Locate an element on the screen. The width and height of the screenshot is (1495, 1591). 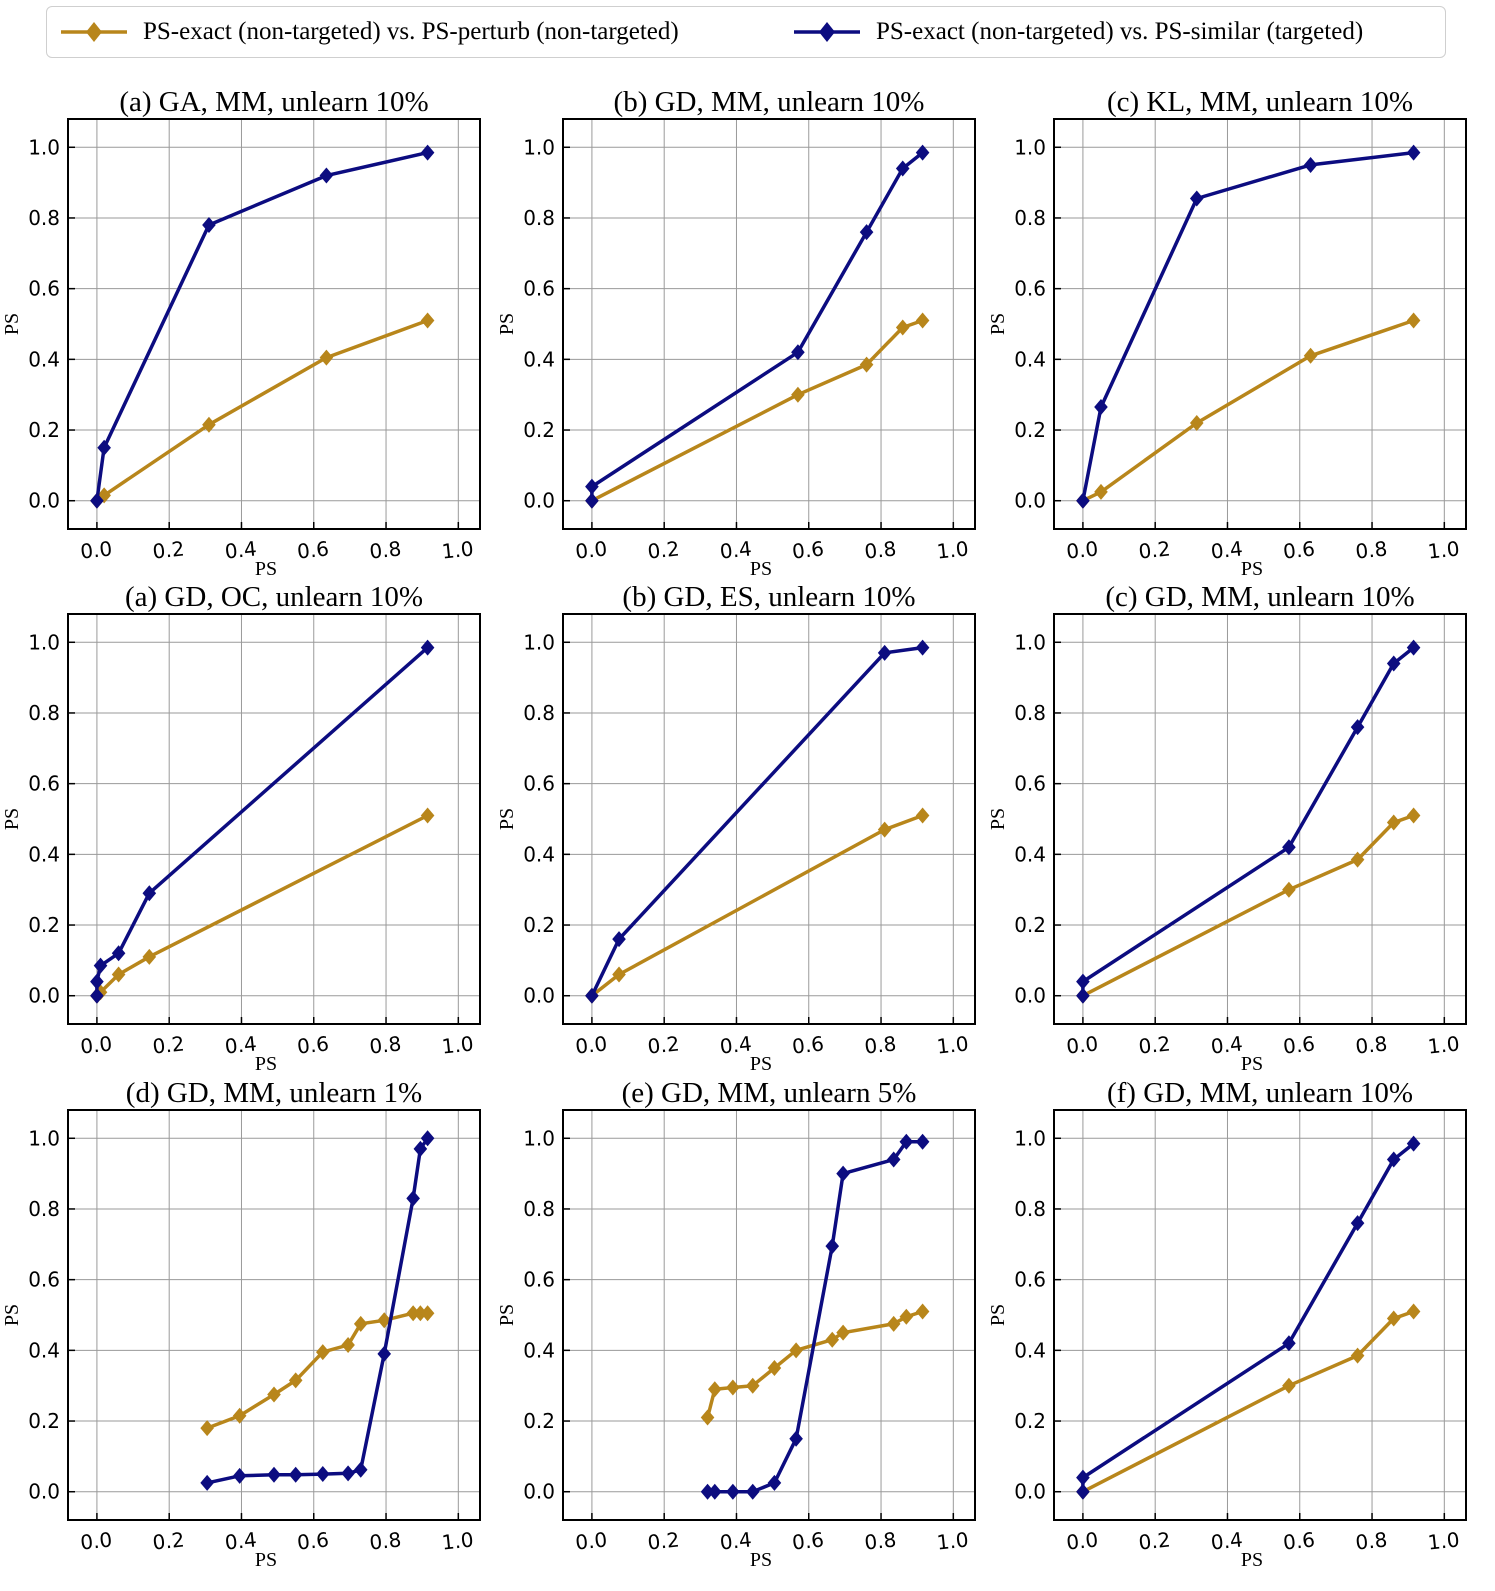
y-tick-label: 0.2 is located at coordinates (1030, 1421).